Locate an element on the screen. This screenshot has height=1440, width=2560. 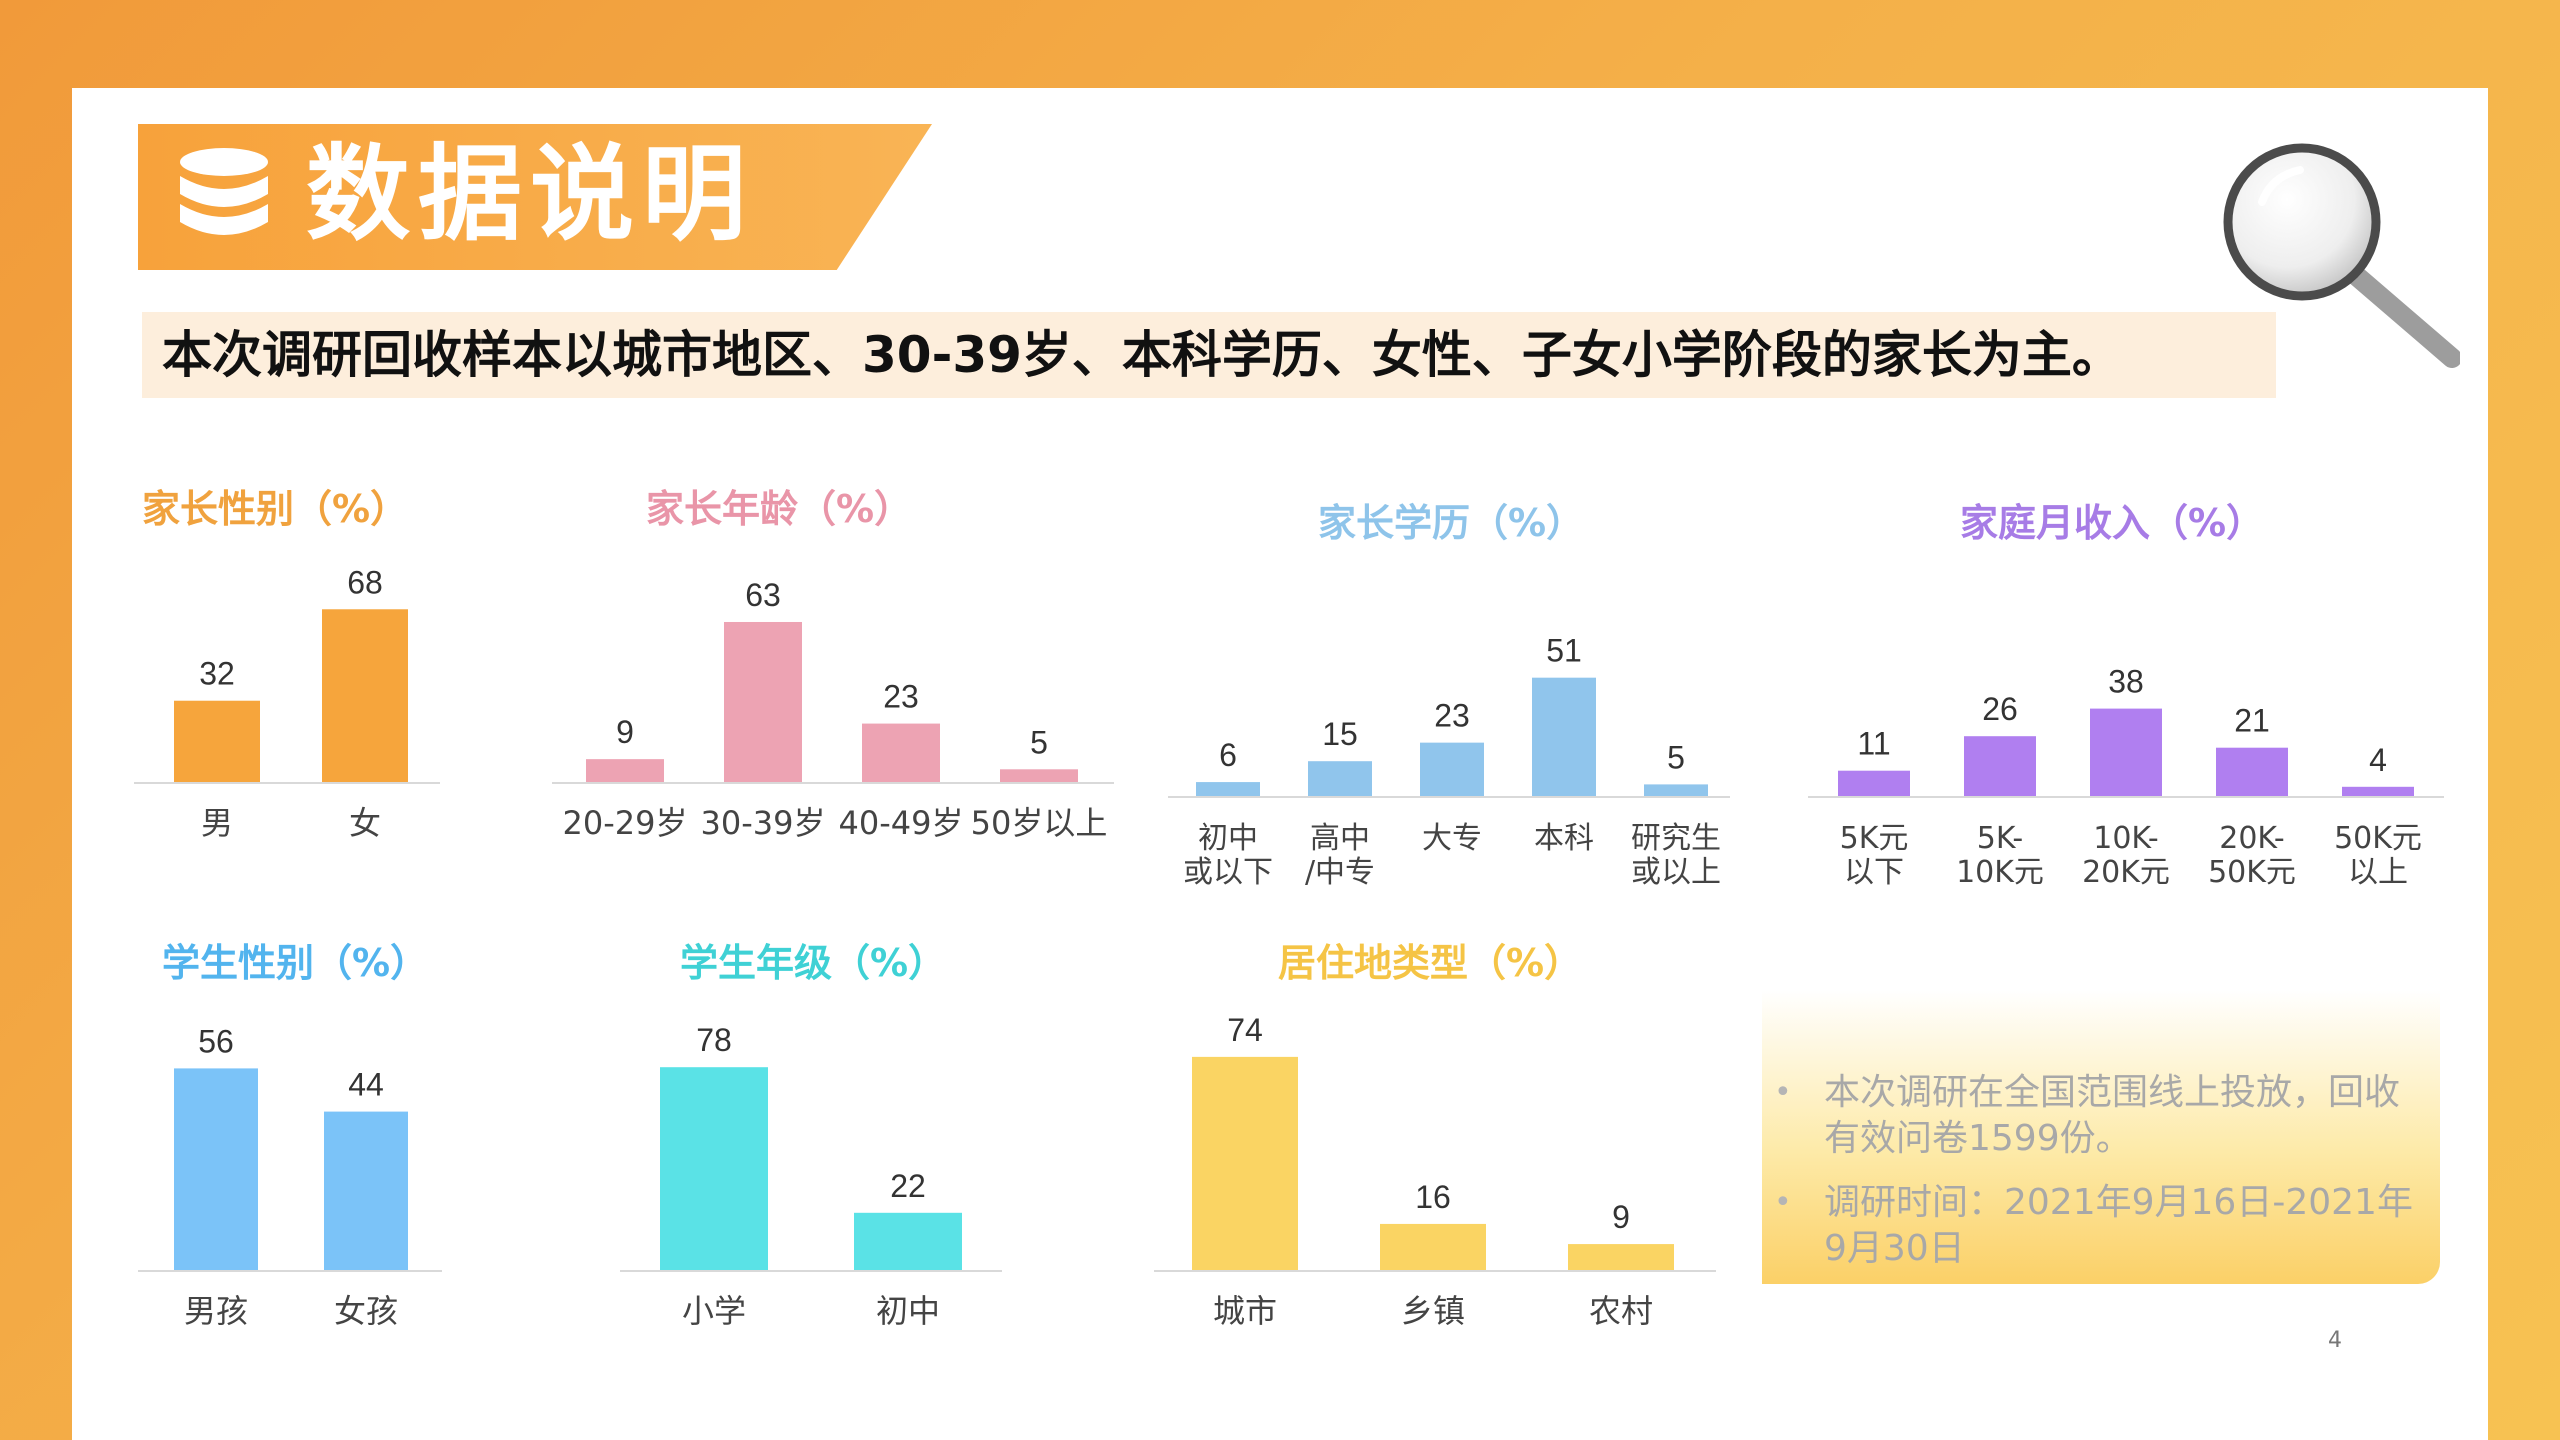
title-banner: 数据说明 is located at coordinates (535, 197).